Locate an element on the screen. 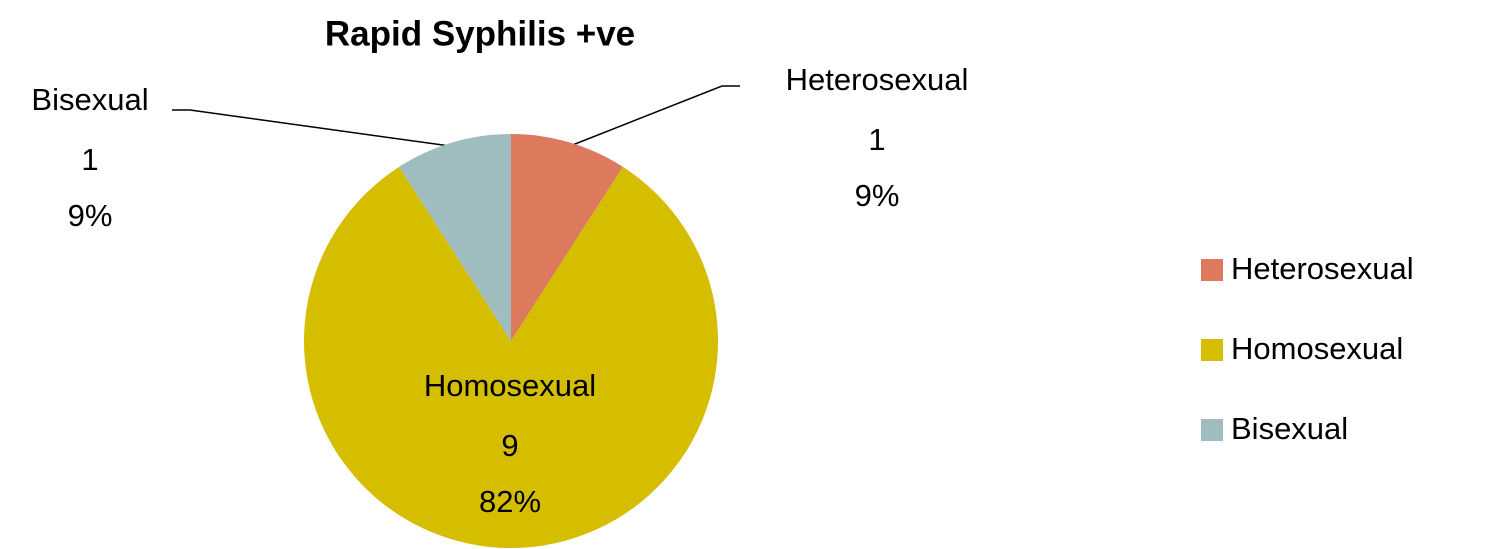 The width and height of the screenshot is (1500, 549). data-label-name: Homosexual is located at coordinates (510, 385).